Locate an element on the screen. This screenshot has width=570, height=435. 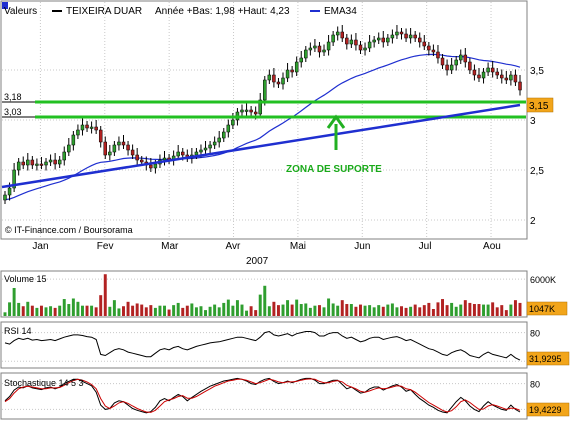
volume-last-badge is located at coordinates (547, 308).